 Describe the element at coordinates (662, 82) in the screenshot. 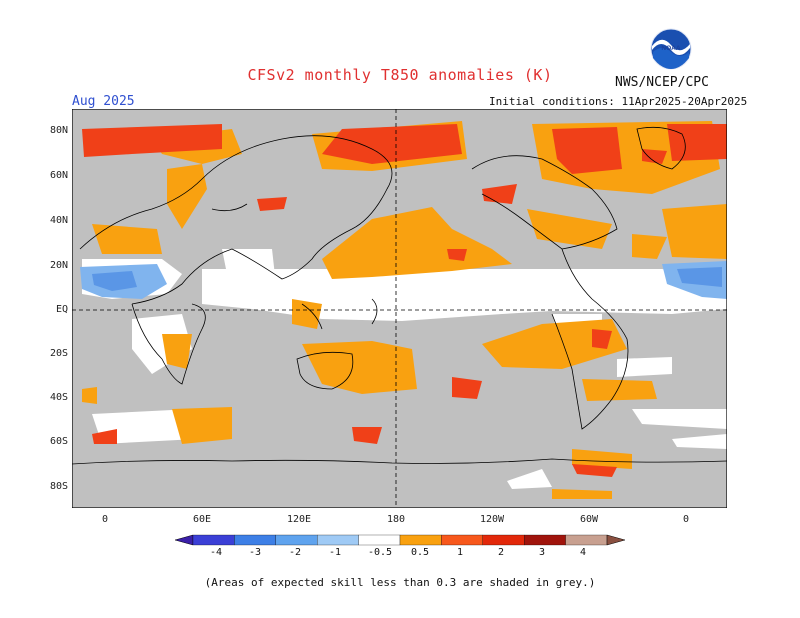

I see `org-label: NWS/NCEP/CPC` at that location.